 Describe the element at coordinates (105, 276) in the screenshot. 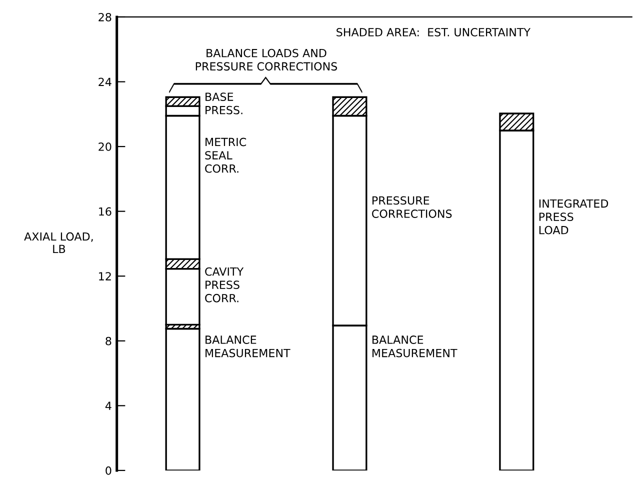

I see `y-tick-label: 12` at that location.